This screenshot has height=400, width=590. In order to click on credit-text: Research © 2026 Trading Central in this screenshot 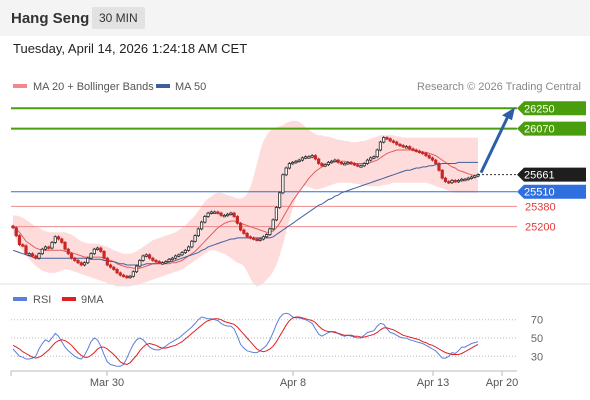, I will do `click(499, 87)`.